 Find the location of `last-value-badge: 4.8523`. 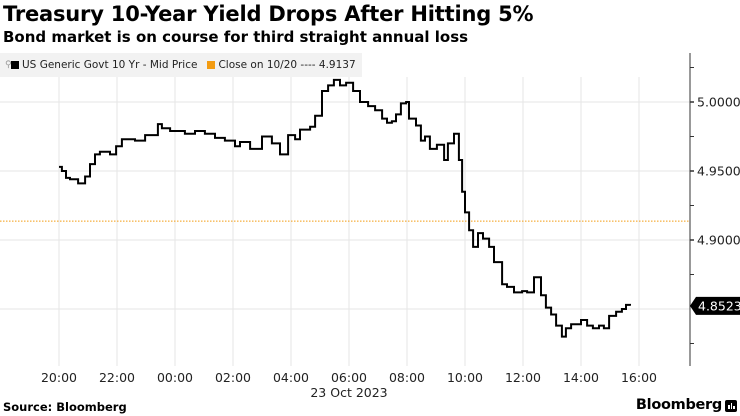

last-value-badge: 4.8523 is located at coordinates (715, 305).